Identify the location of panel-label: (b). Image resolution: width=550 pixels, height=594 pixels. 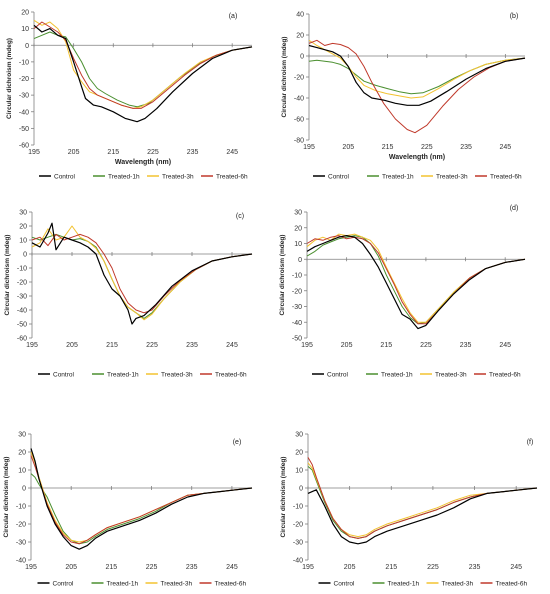
(514, 16).